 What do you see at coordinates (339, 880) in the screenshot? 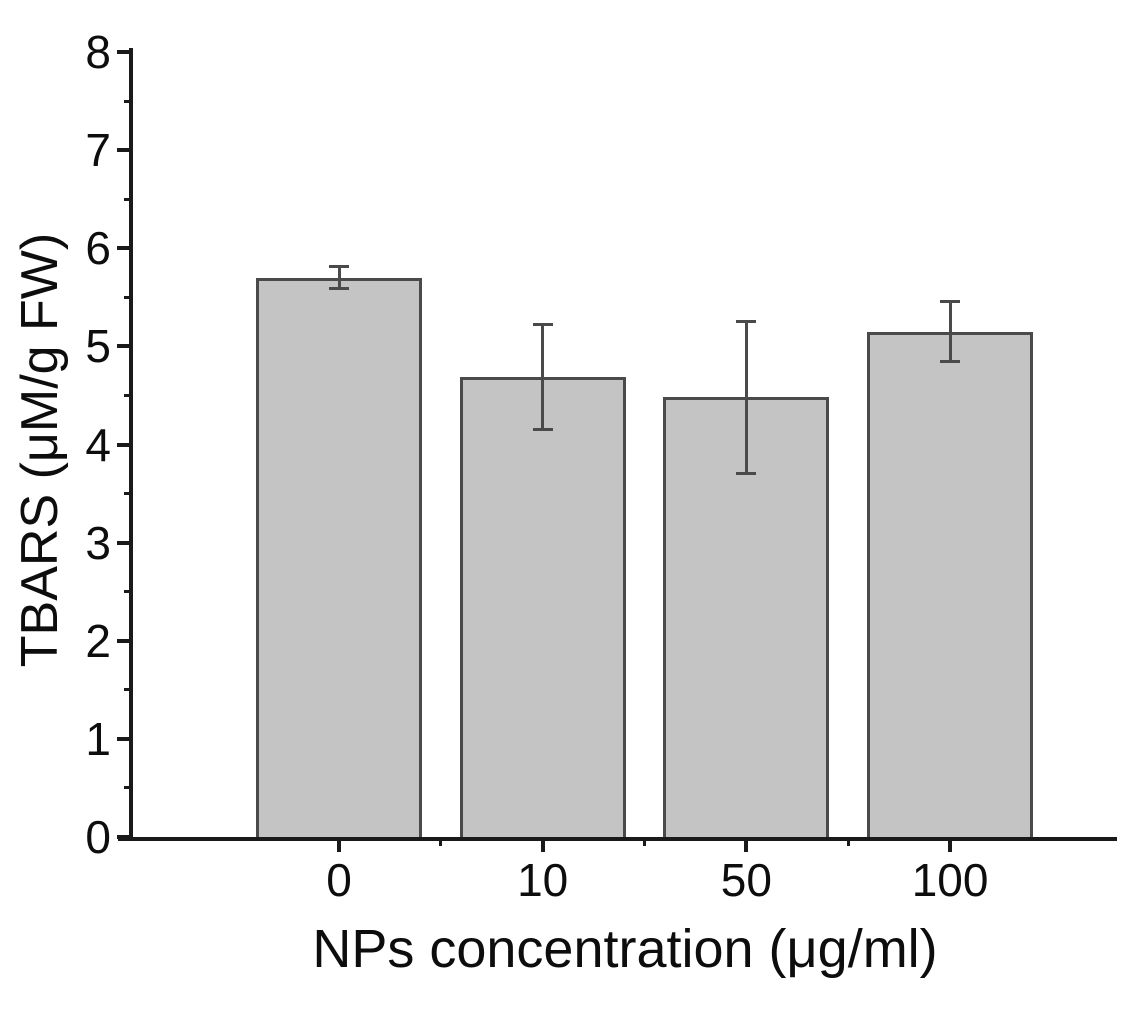
I see `x-tick-label-0: 0` at bounding box center [339, 880].